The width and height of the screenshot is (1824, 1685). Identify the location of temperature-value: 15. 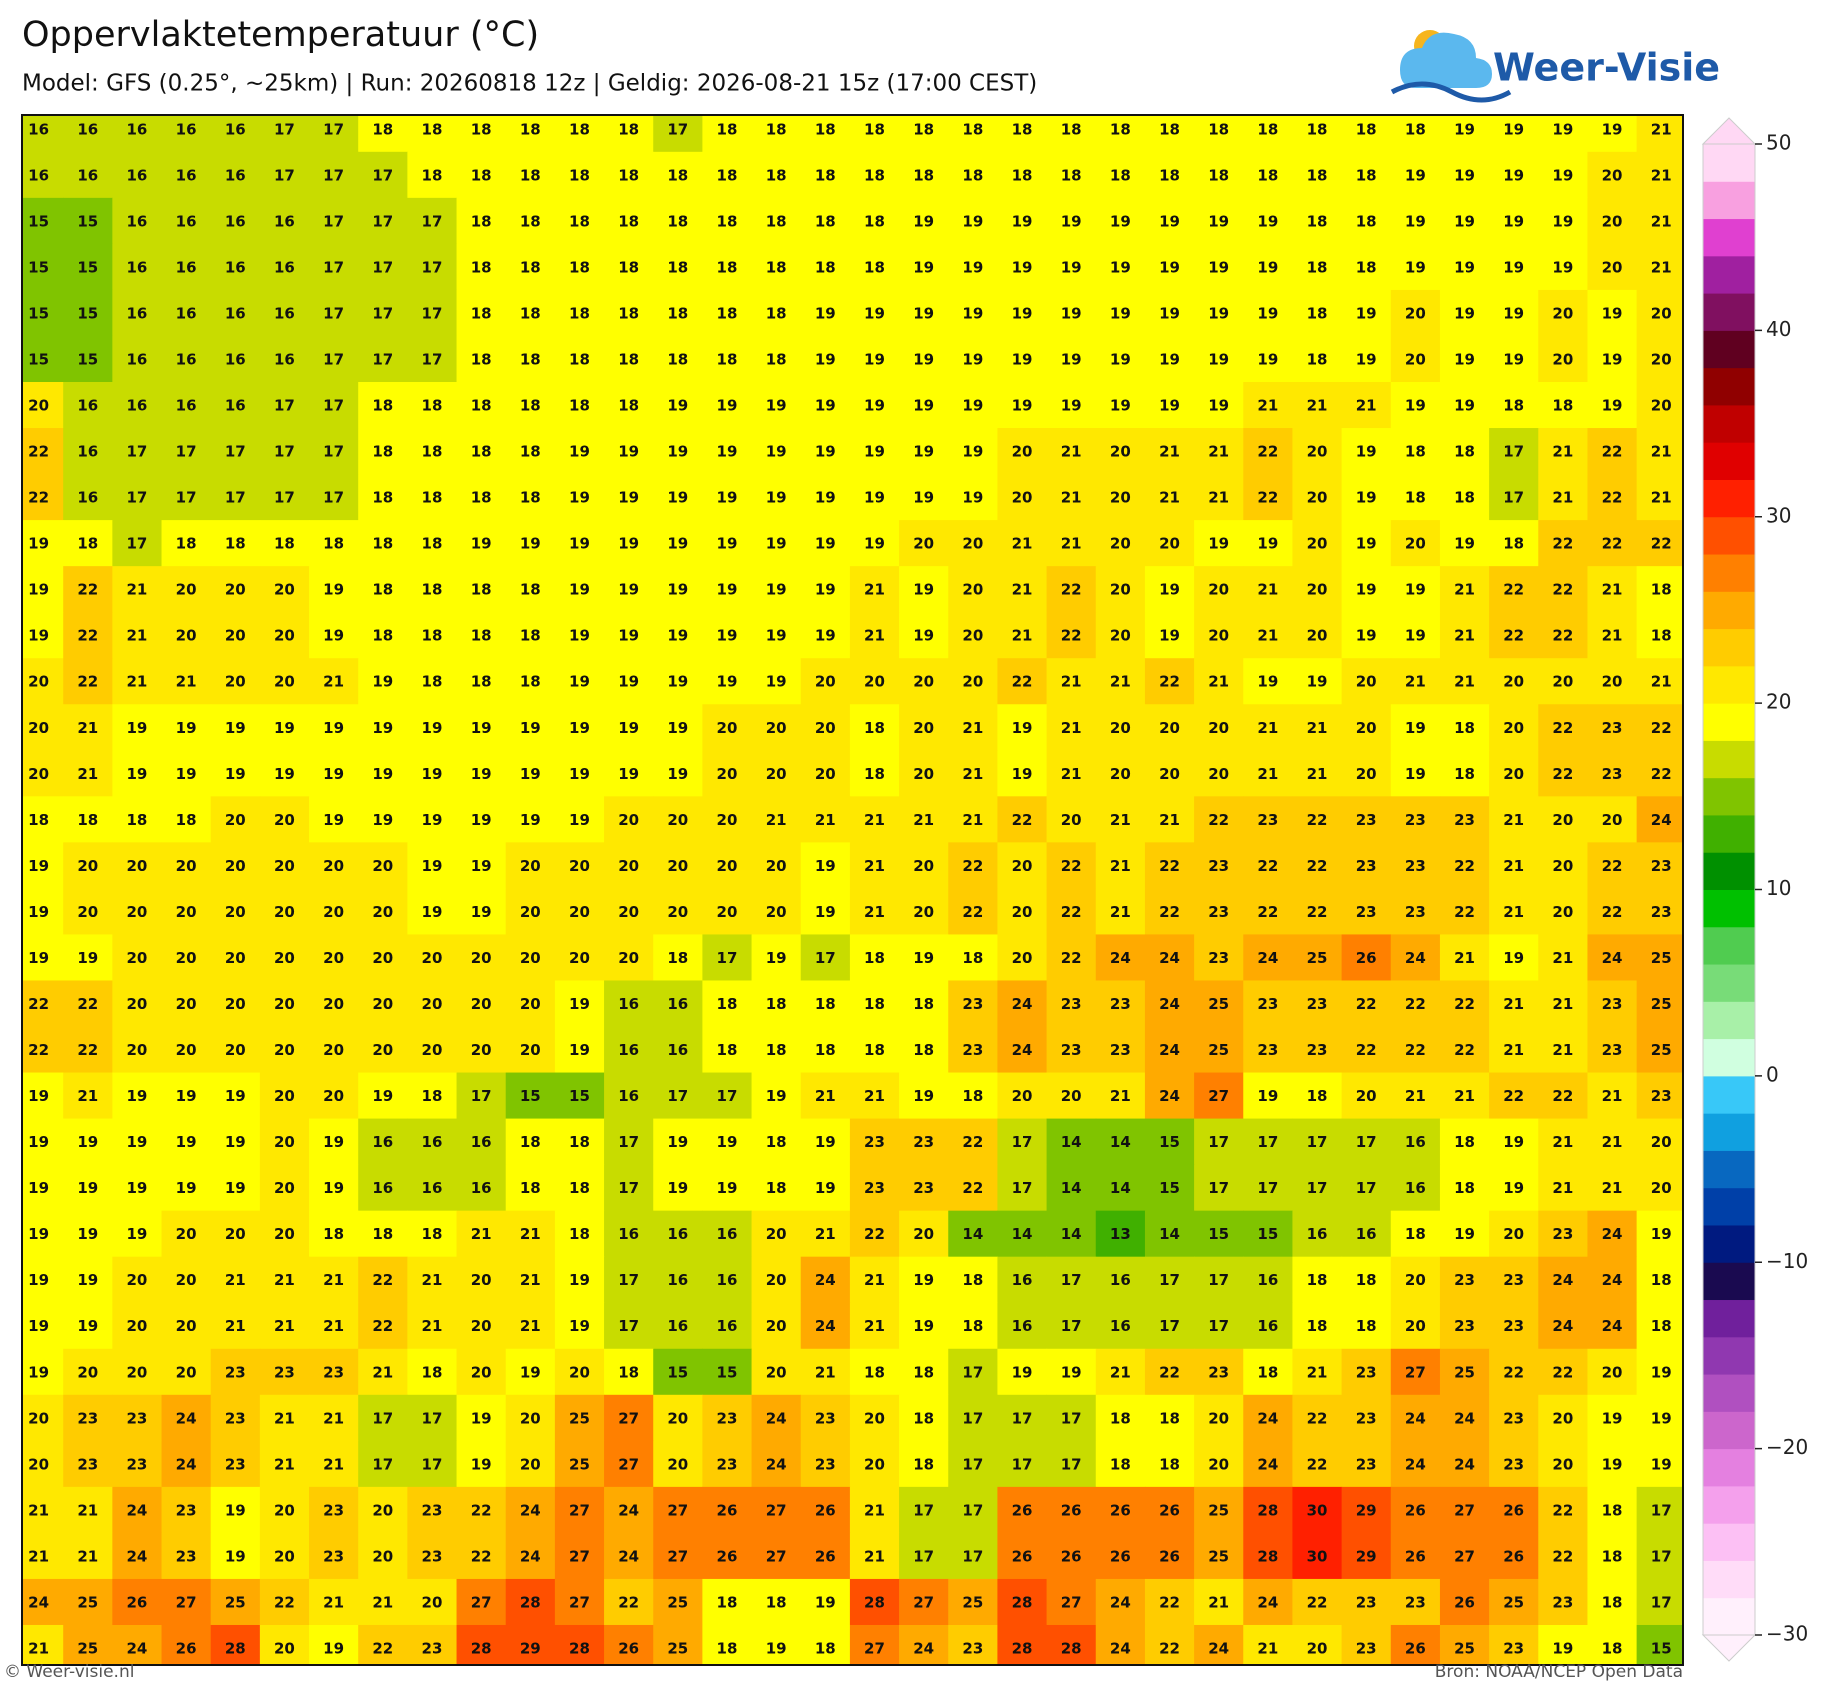
(530, 1096).